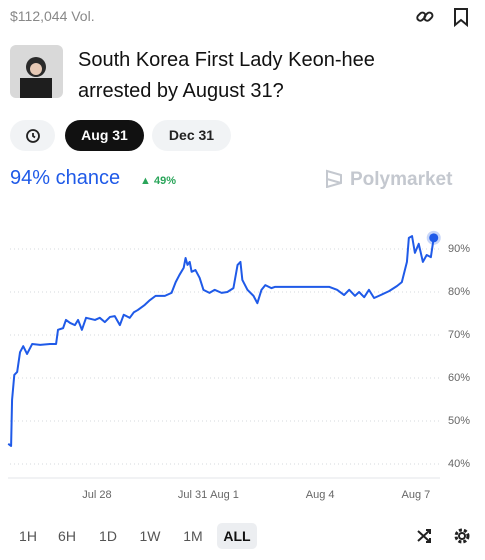 The image size is (485, 560). Describe the element at coordinates (320, 495) in the screenshot. I see `x-tick-label: Aug 4` at that location.